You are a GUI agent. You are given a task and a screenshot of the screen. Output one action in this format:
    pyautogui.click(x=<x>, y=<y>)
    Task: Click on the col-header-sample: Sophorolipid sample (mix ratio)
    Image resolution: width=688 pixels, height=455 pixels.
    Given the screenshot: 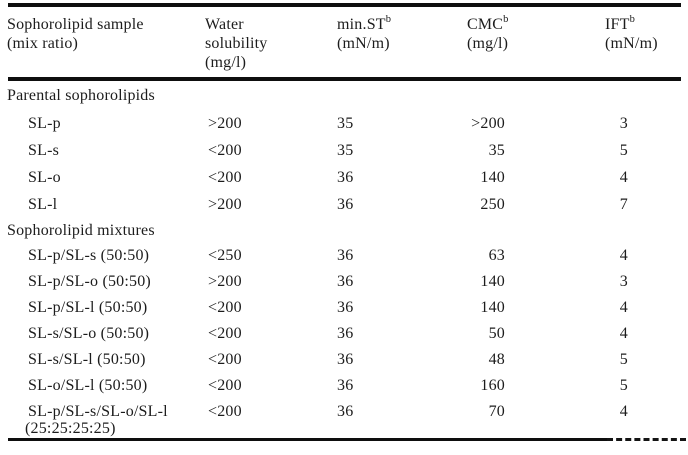 What is the action you would take?
    pyautogui.click(x=98, y=44)
    